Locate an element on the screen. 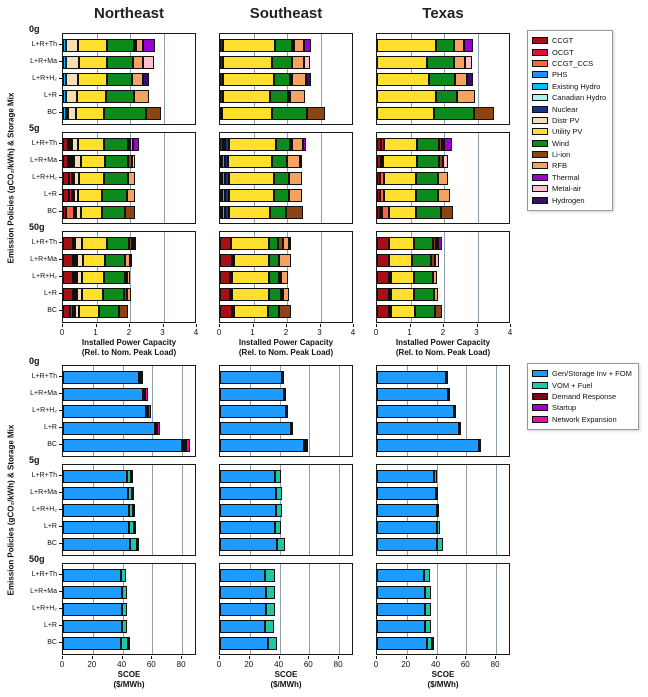 This screenshot has height=697, width=648. segment-Distr PV is located at coordinates (80, 277).